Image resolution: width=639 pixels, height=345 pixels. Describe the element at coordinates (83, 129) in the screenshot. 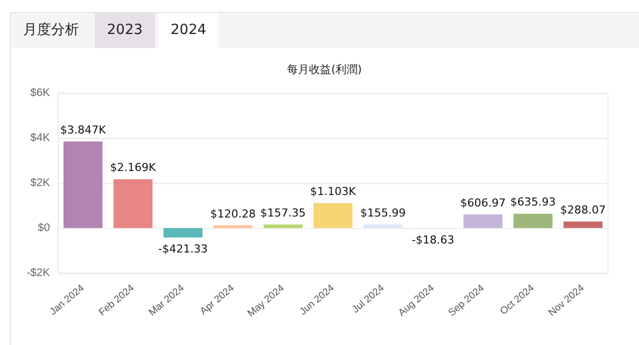

I see `data-label: $3.847K` at that location.